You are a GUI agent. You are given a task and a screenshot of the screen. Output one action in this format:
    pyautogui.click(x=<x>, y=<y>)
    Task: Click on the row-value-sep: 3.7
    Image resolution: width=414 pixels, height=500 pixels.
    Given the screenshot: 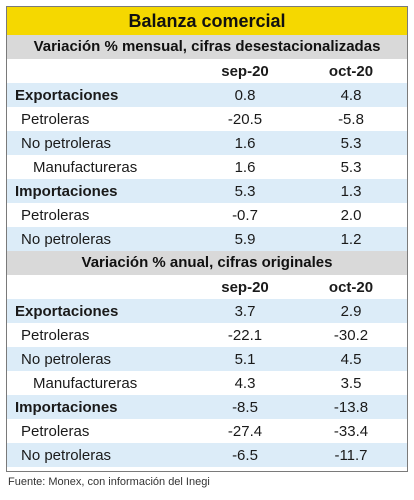 What is the action you would take?
    pyautogui.click(x=245, y=311)
    